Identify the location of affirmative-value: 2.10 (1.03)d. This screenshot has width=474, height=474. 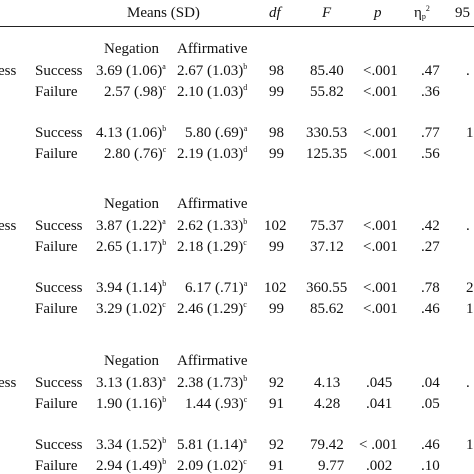
(212, 91).